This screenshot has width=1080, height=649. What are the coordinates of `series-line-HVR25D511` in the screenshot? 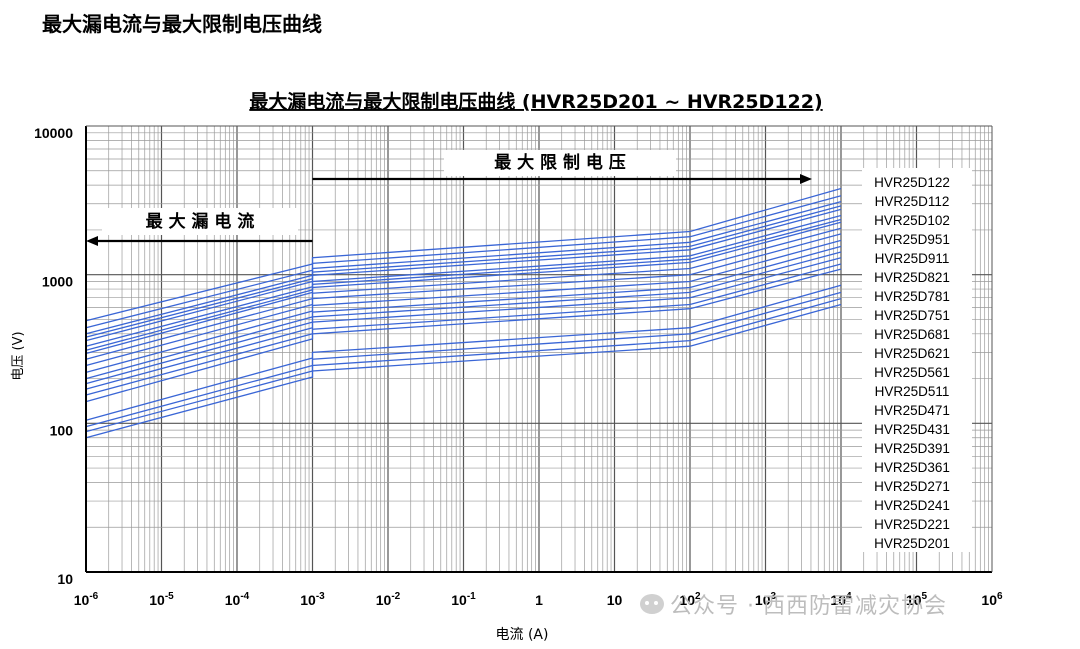 It's located at (463, 312).